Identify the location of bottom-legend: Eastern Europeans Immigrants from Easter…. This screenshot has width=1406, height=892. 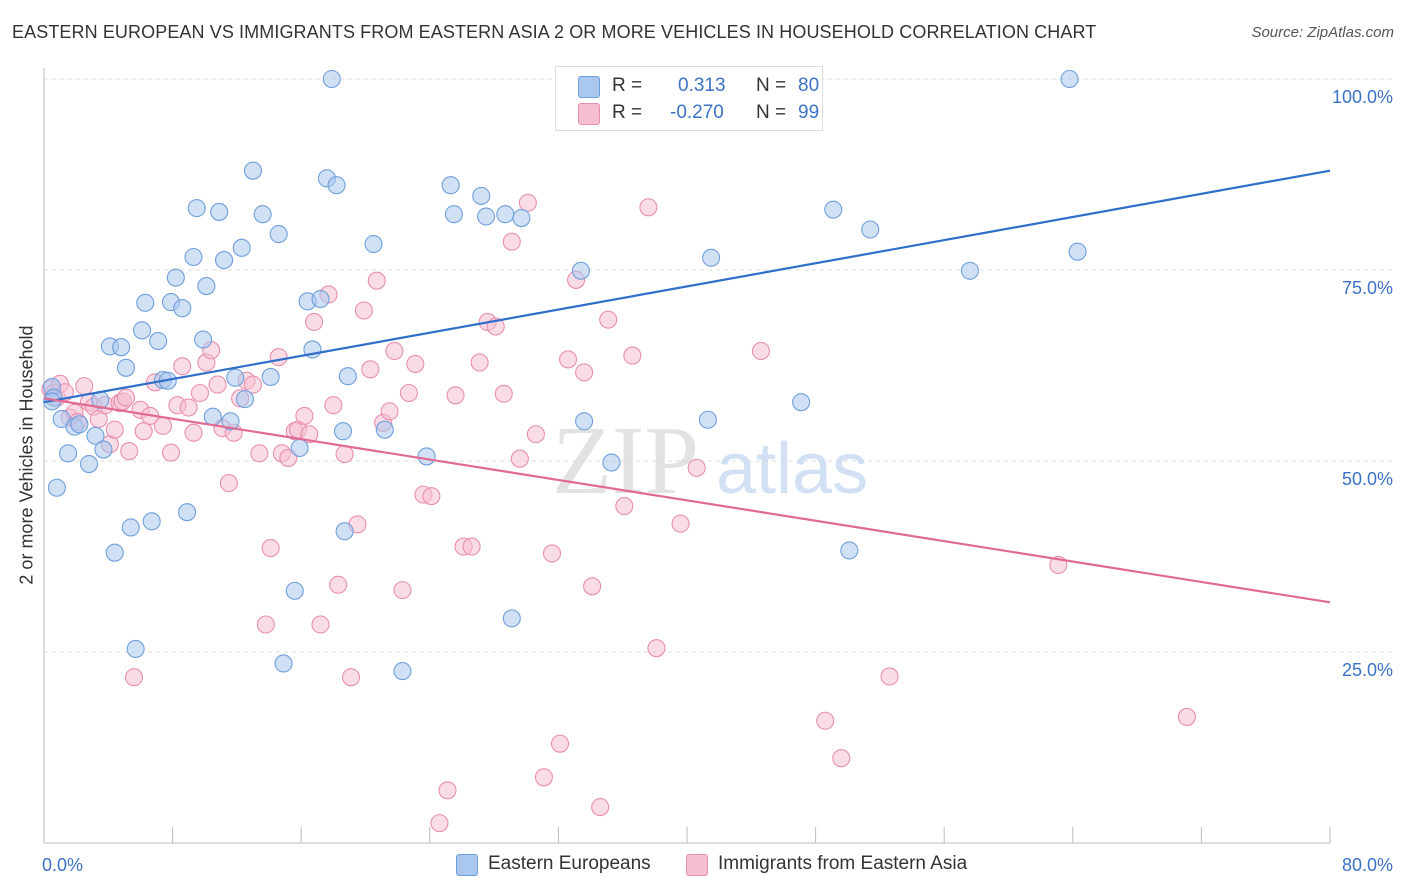
(703, 865).